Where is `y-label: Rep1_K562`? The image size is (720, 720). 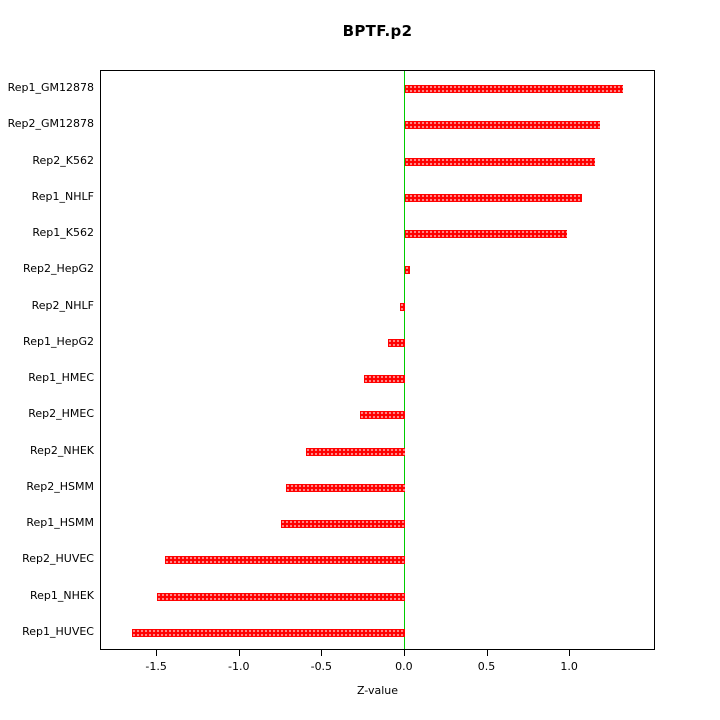 y-label: Rep1_K562 is located at coordinates (63, 233).